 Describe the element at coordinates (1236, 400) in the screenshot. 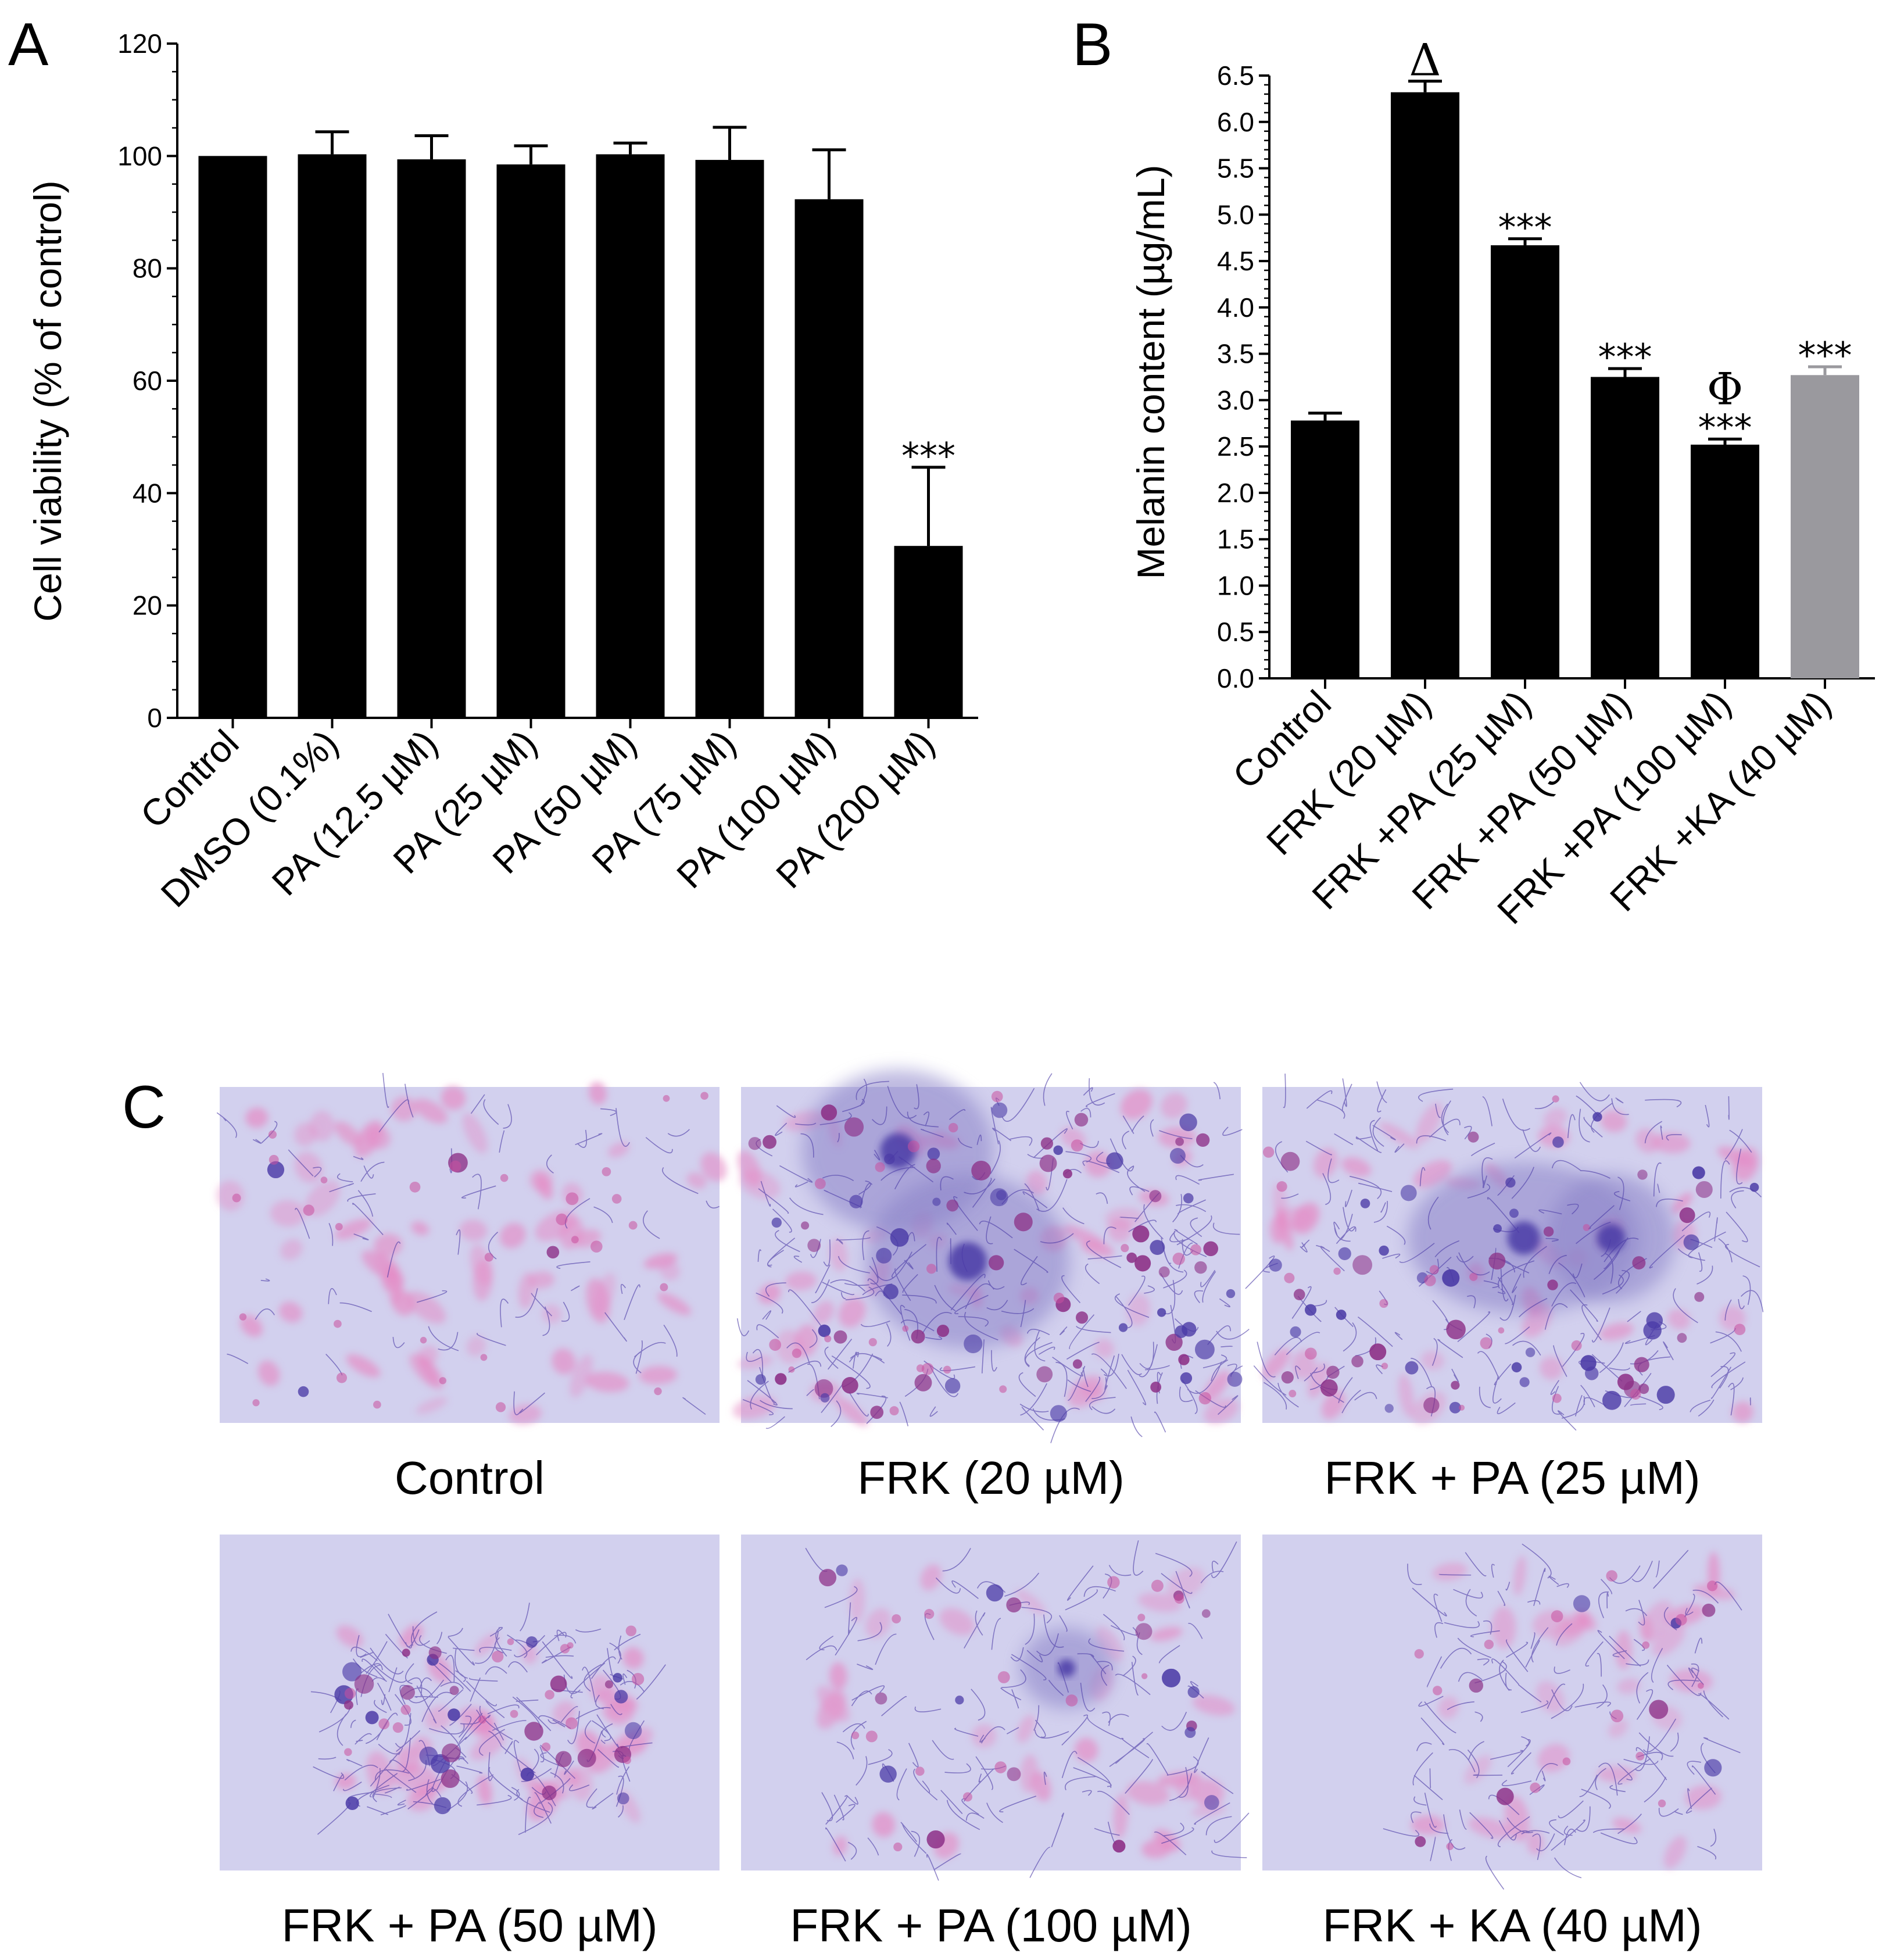

I see `y-tick-label: 3.0` at that location.